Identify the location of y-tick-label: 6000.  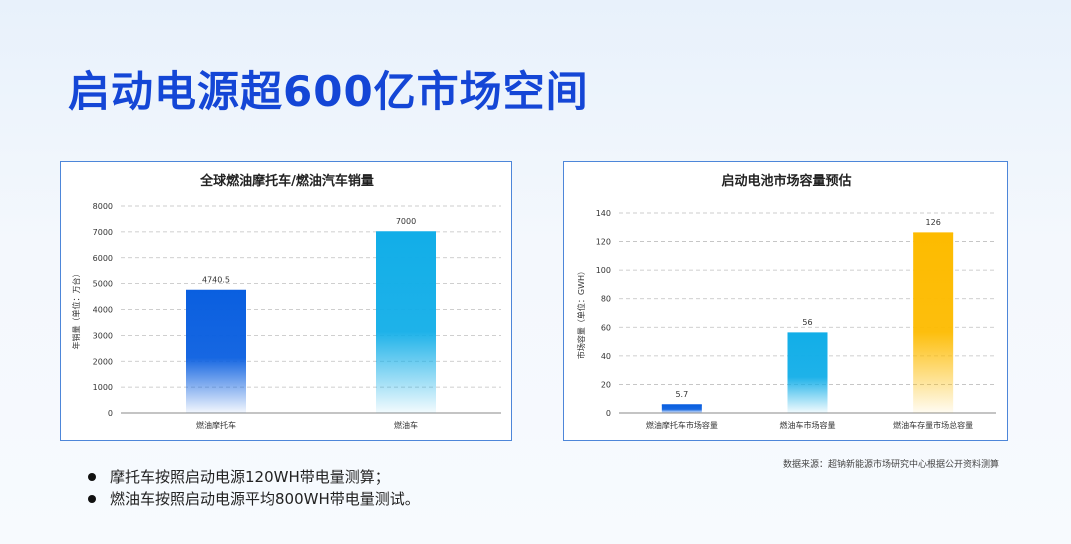
(103, 258).